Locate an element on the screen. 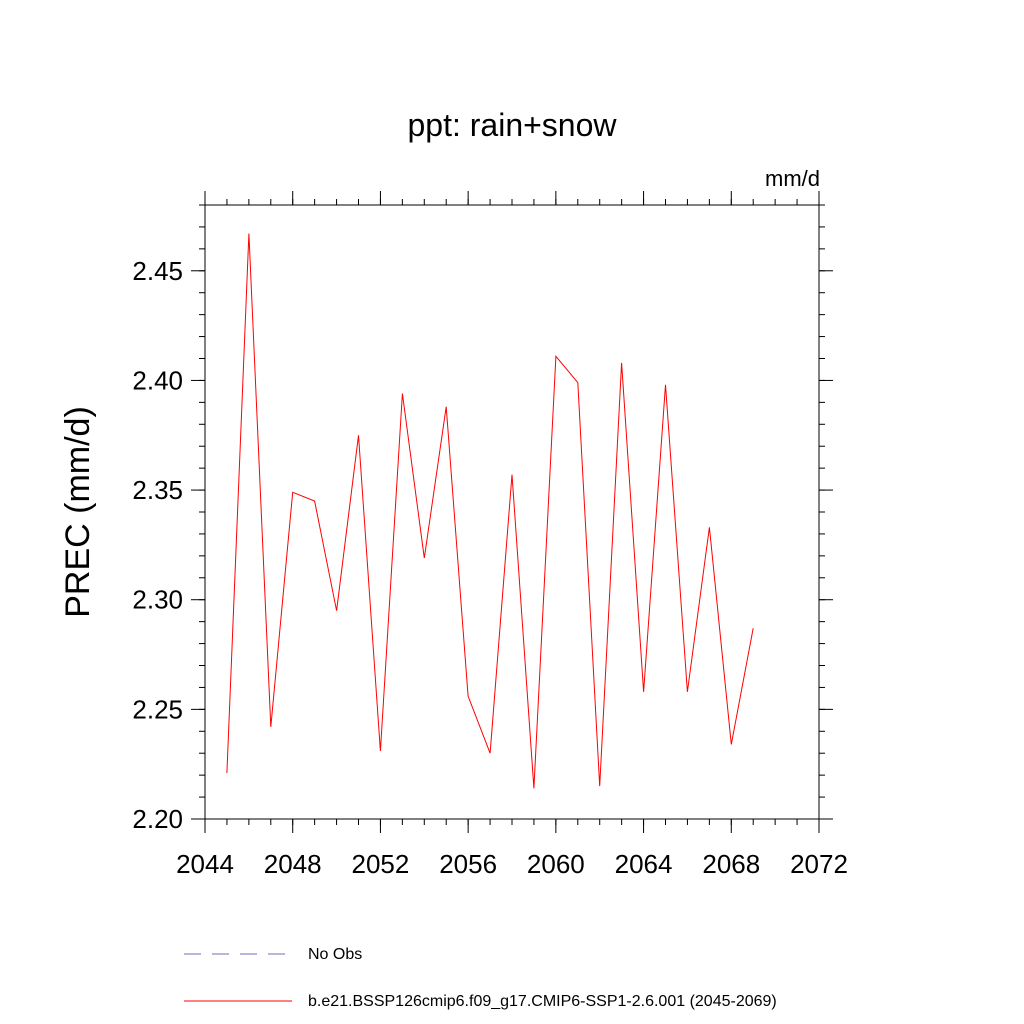 The image size is (1024, 1024). legend-no-obs-label: No Obs is located at coordinates (335, 954).